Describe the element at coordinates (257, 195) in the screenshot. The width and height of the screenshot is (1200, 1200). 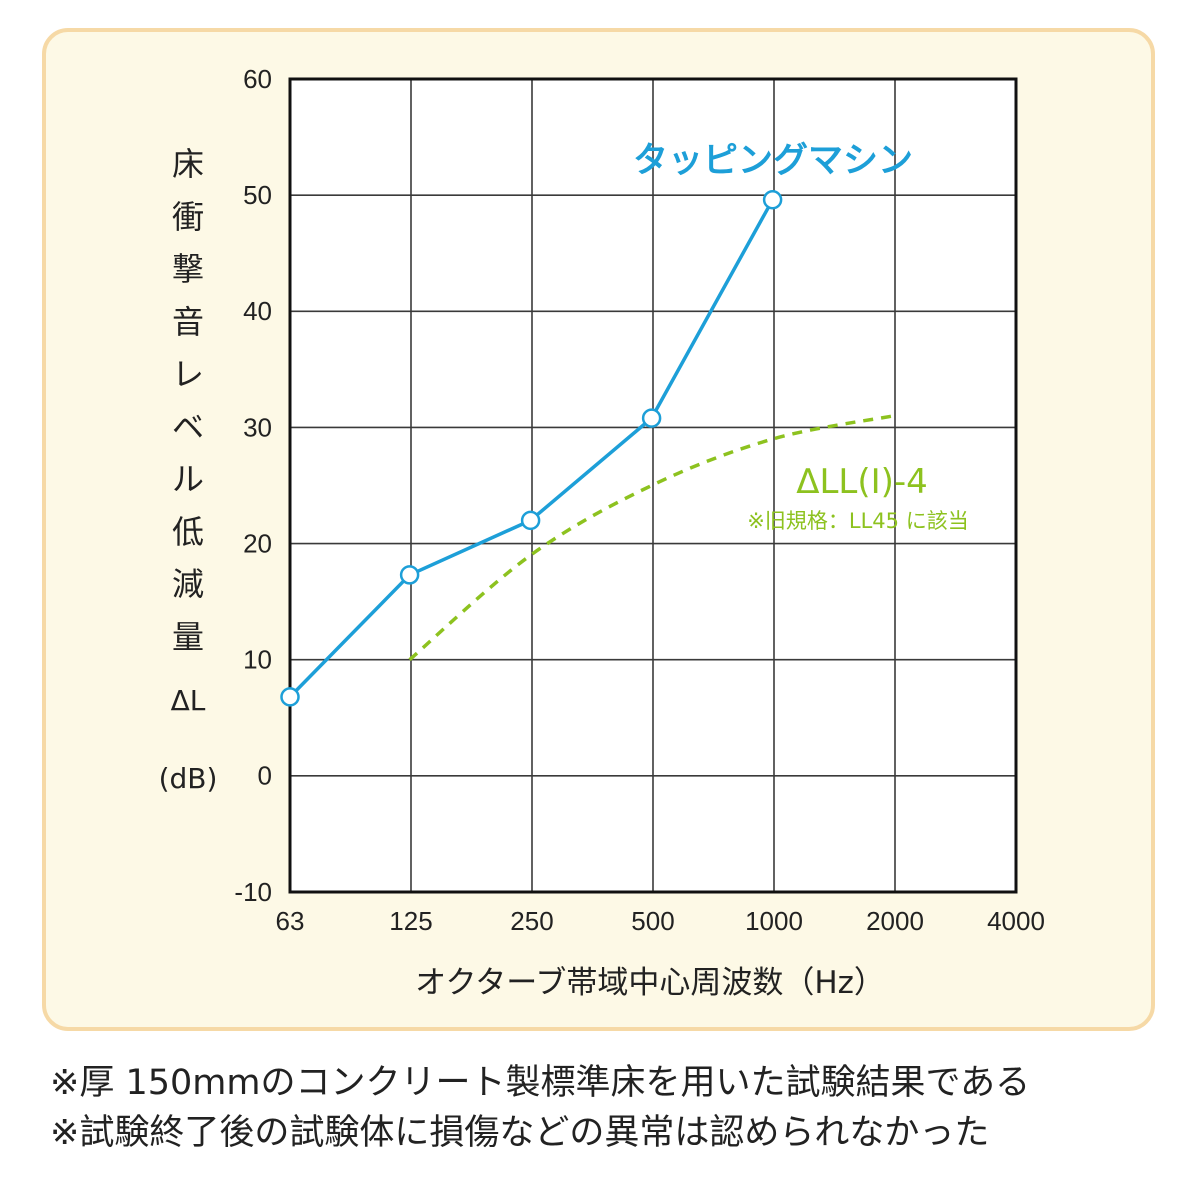
I see `y-tick-label: 50` at that location.